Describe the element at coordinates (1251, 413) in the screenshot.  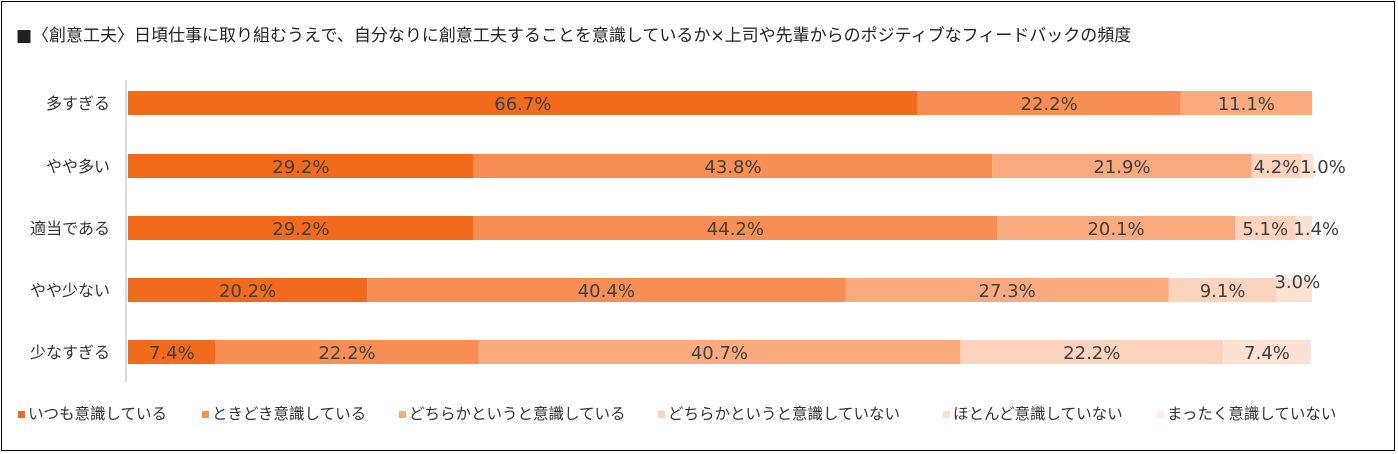
I see `legend-label: まったく意識していない` at that location.